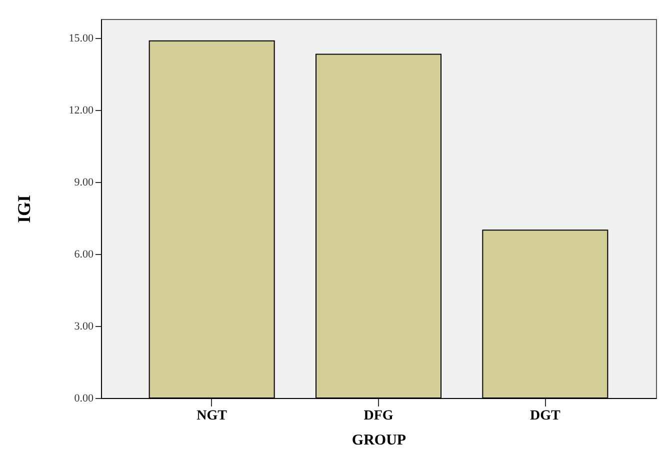  Describe the element at coordinates (84, 398) in the screenshot. I see `y-tick-label: 0.00` at that location.